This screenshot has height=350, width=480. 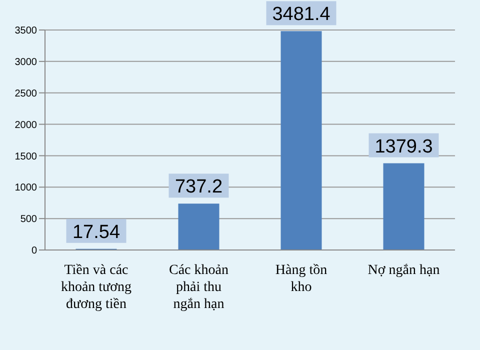 I want to click on y-tick-label: 1500, so click(x=26, y=156).